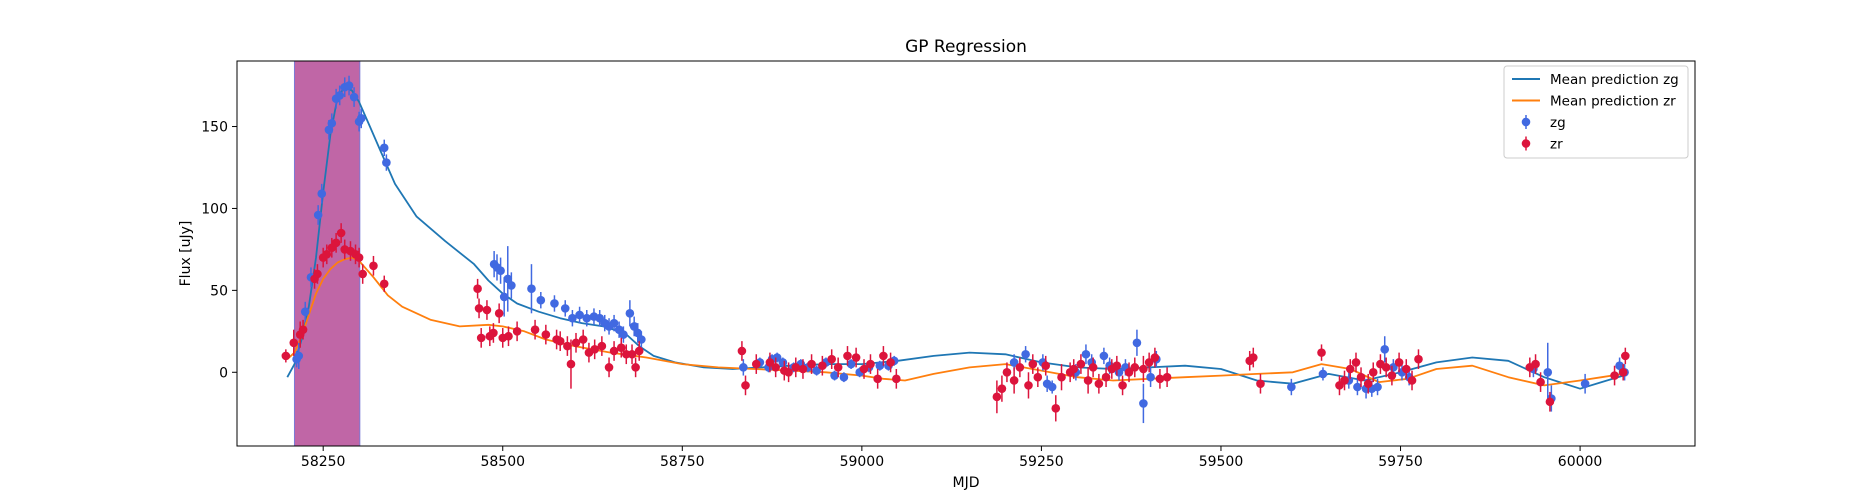 The height and width of the screenshot is (504, 1875). I want to click on legend: Mean prediction zg Mean prediction zr zg zr, so click(1596, 112).